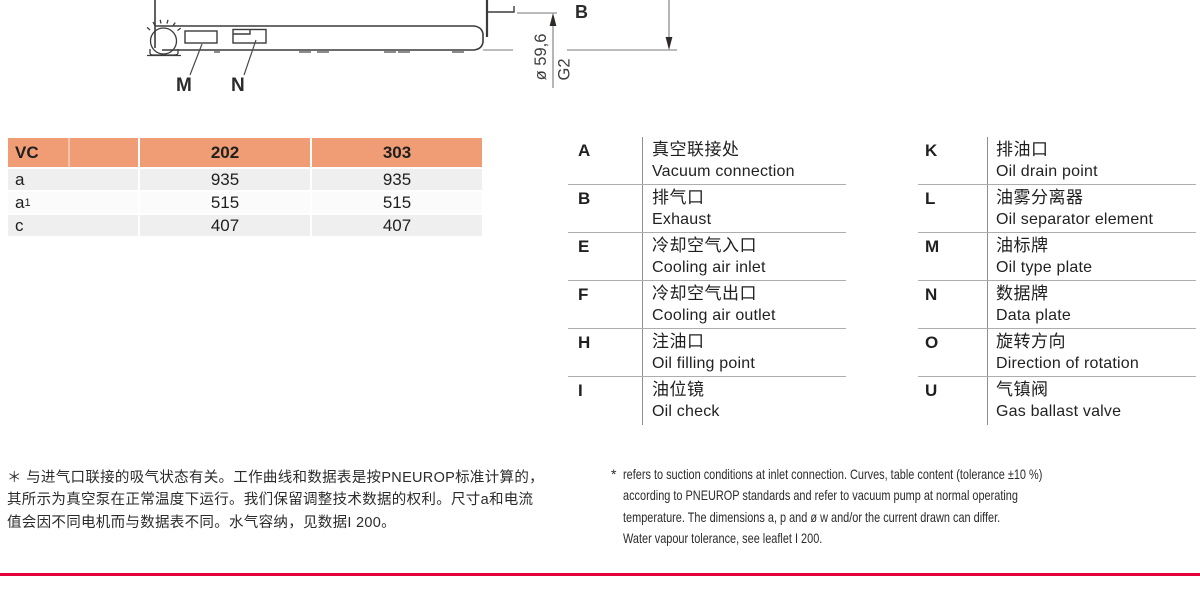  What do you see at coordinates (614, 474) in the screenshot?
I see `asterisk-marker: *` at bounding box center [614, 474].